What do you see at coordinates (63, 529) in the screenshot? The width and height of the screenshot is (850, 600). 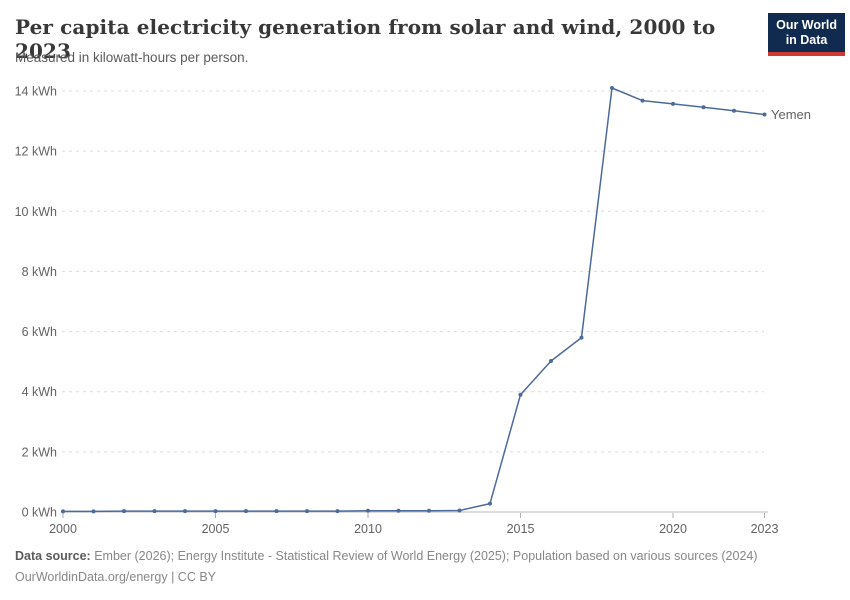 I see `x-tick-label: 2000` at bounding box center [63, 529].